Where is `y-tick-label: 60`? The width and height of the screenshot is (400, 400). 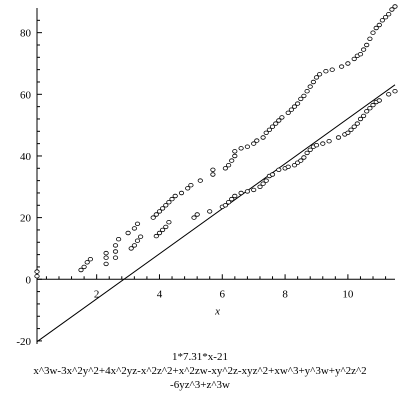 y-tick-label: 60 is located at coordinates (26, 95).